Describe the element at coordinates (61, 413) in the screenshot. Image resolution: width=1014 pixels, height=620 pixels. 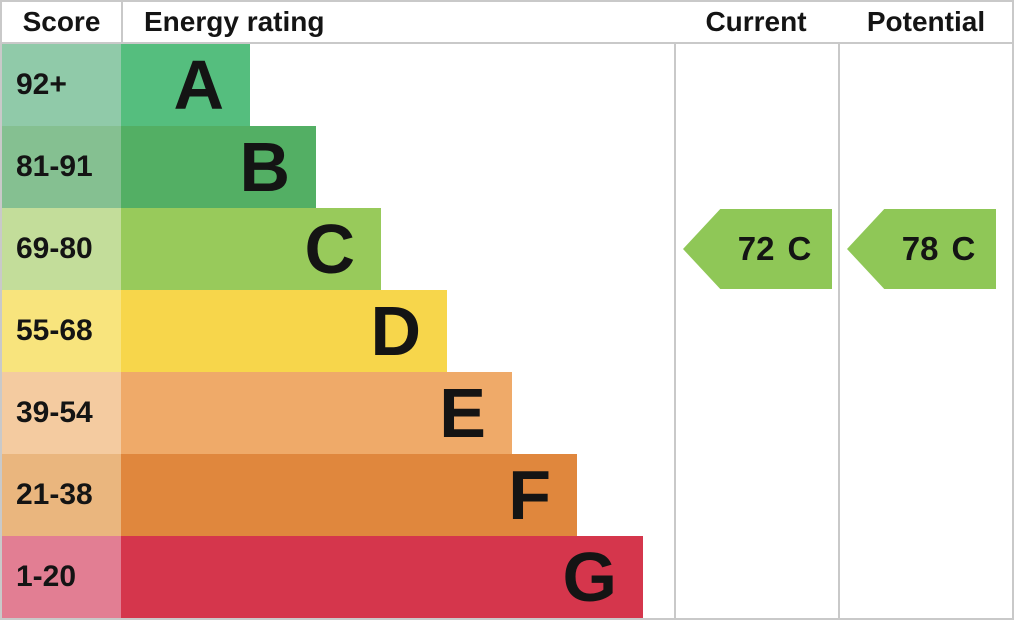
I see `band-score-range: 39-54` at that location.